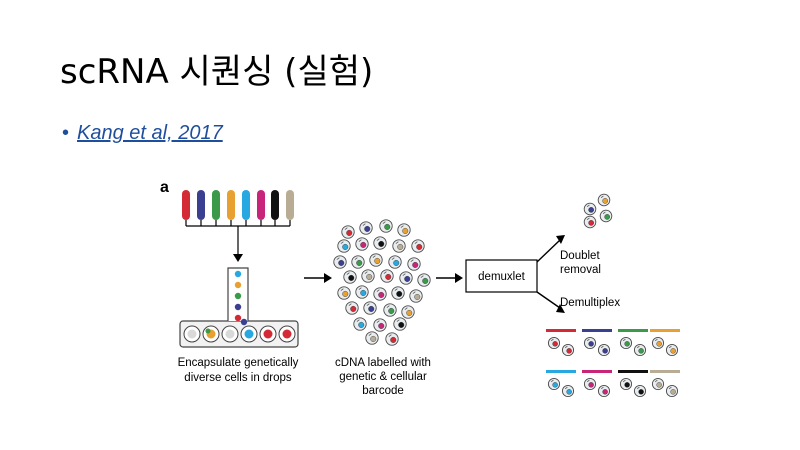 The image size is (800, 450). What do you see at coordinates (383, 377) in the screenshot?
I see `caption-cdna-2: genetic & cellular` at bounding box center [383, 377].